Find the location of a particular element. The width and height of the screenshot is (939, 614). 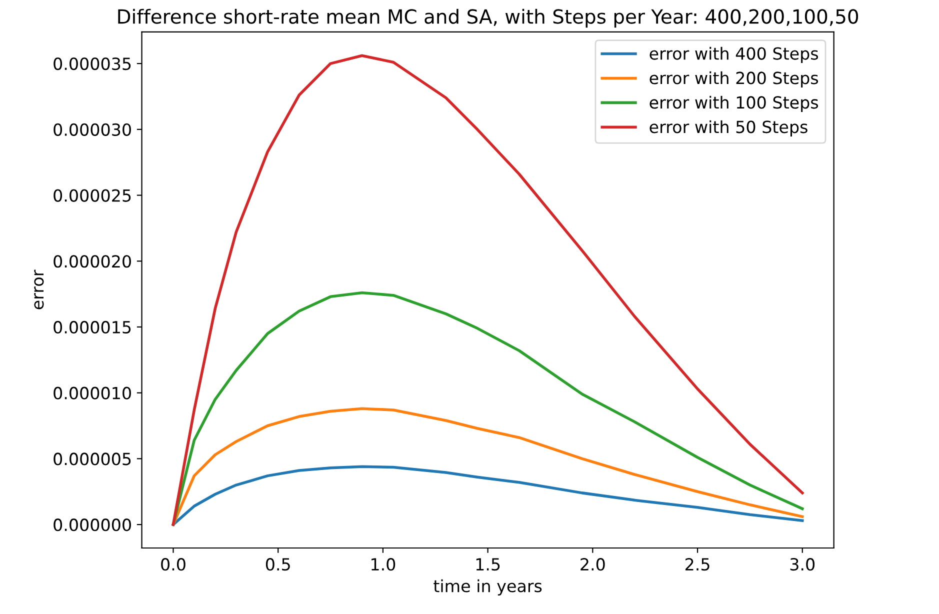

chart-title: Difference short-rate mean MC and SA, with Steps per Year: 400,200,100,50 is located at coordinates (488, 18).